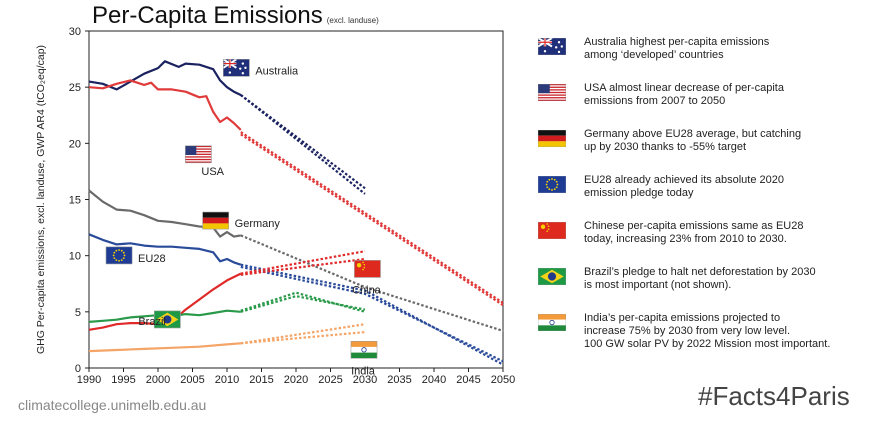  What do you see at coordinates (123, 380) in the screenshot?
I see `x-tick-label: 1995` at bounding box center [123, 380].